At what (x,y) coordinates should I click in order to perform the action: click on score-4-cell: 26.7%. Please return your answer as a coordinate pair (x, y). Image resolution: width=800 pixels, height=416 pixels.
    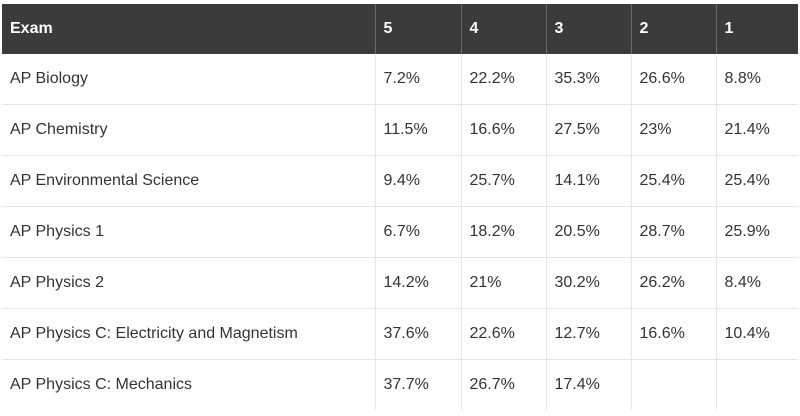
    Looking at the image, I should click on (503, 384).